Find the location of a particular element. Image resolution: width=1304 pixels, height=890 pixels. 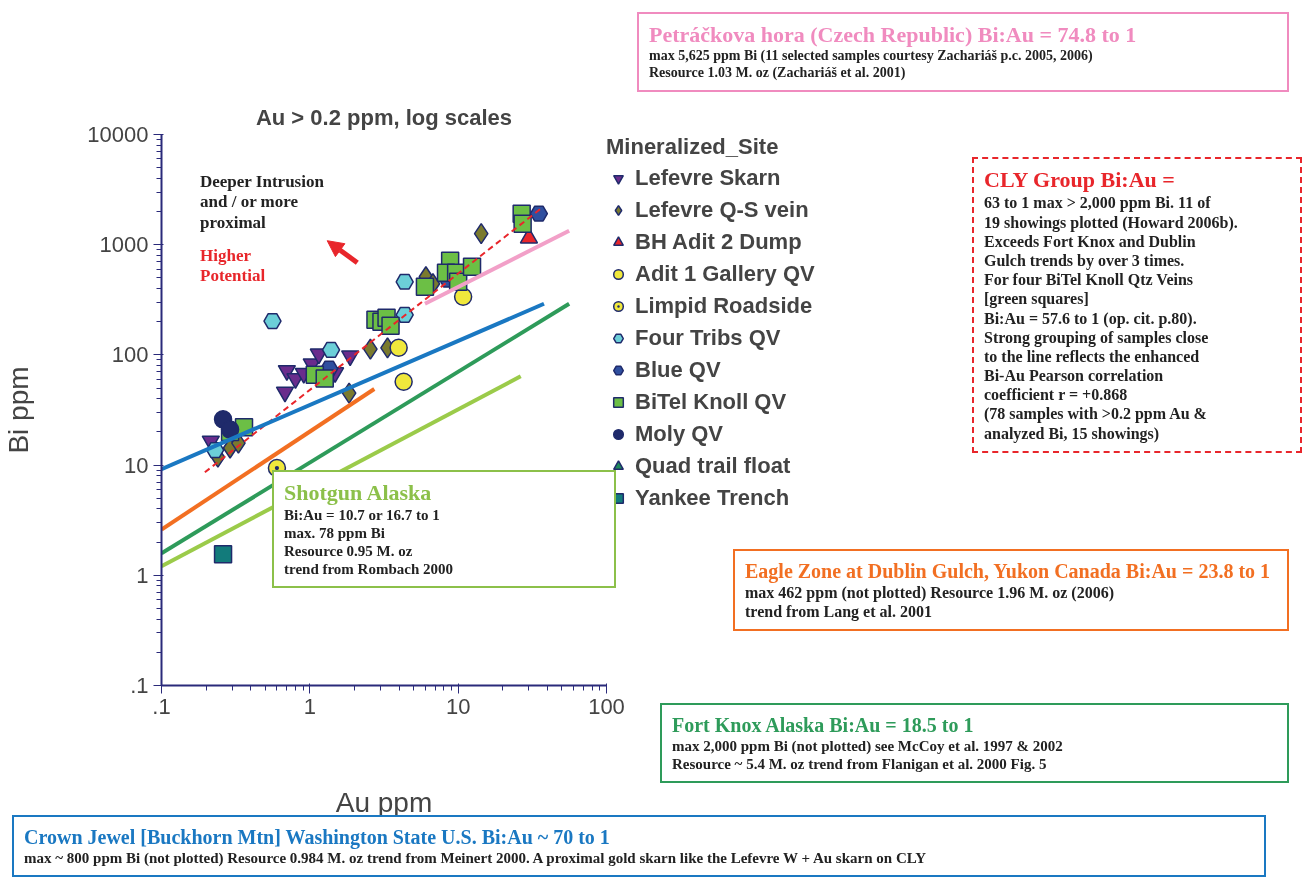

y-tick-label: .1 is located at coordinates (139, 685).